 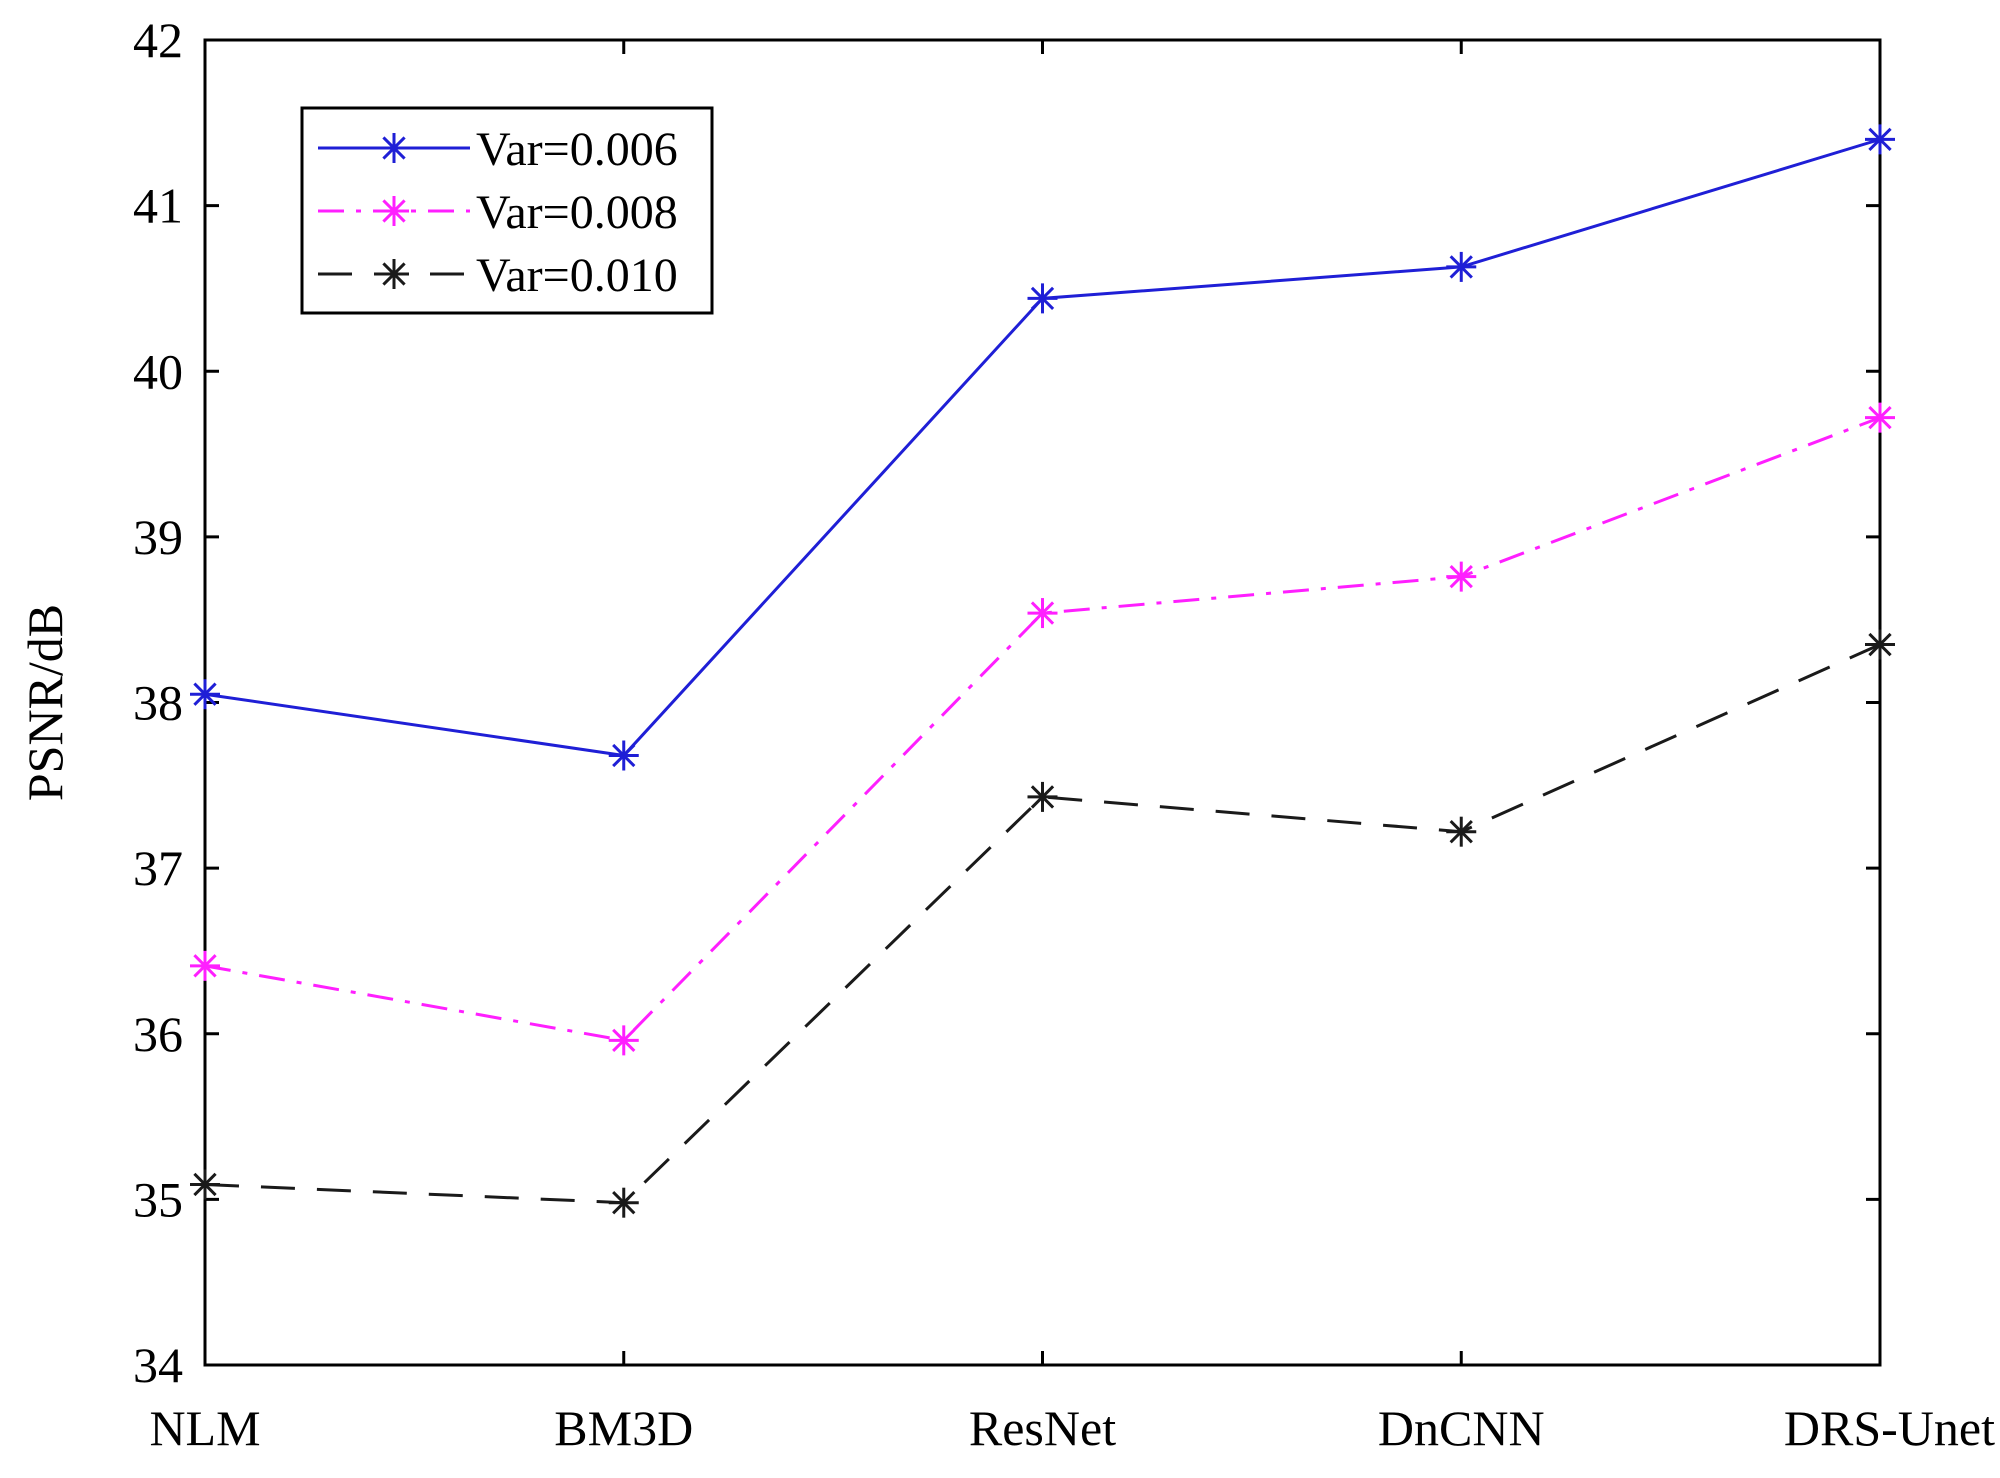 What do you see at coordinates (45, 702) in the screenshot?
I see `y-axis-title: PSNR/dB` at bounding box center [45, 702].